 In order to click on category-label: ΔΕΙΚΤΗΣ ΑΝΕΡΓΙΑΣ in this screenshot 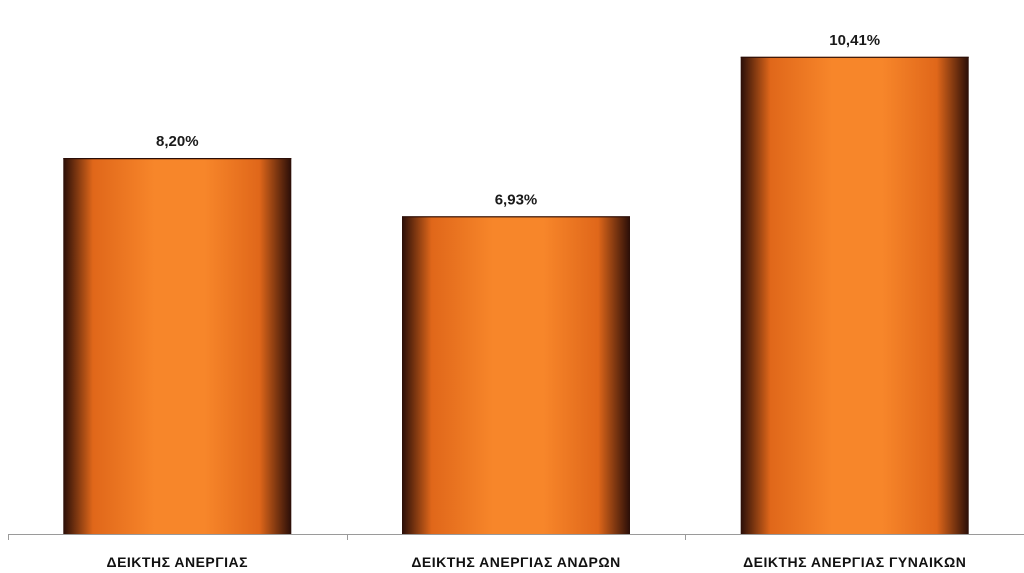, I will do `click(178, 562)`.